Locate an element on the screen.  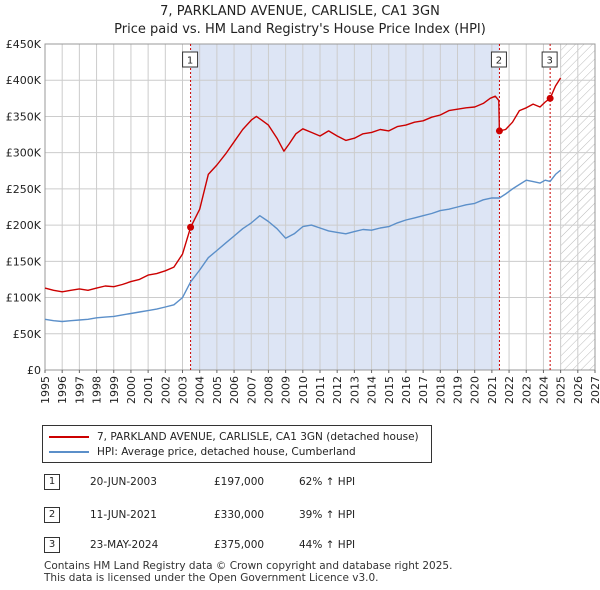
y-tick-label: £100K is located at coordinates (24, 298).